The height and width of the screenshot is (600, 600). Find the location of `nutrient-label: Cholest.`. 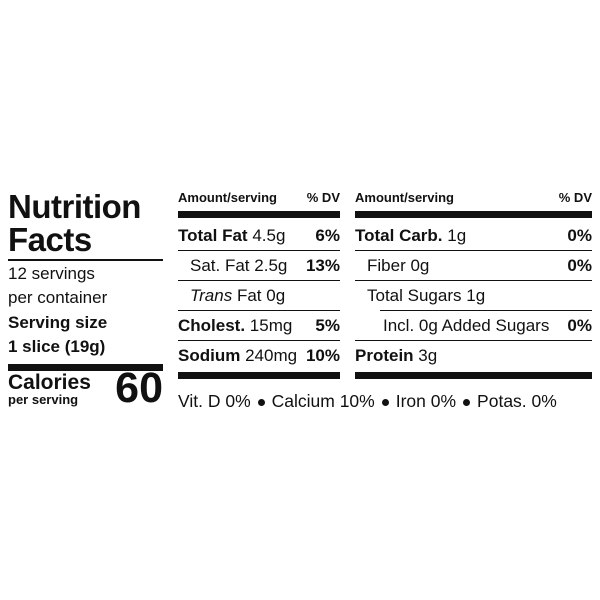

nutrient-label: Cholest. is located at coordinates (212, 325).